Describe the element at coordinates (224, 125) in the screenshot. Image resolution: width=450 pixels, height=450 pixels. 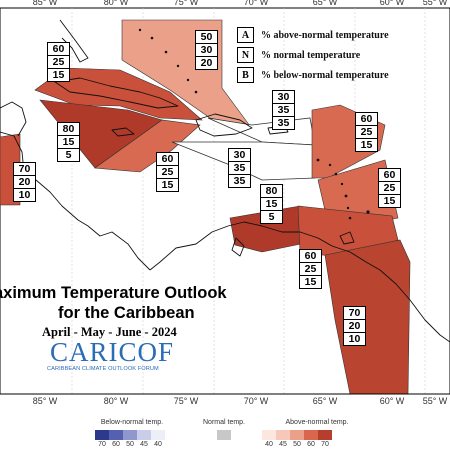
I see `coast-hispaniola` at that location.